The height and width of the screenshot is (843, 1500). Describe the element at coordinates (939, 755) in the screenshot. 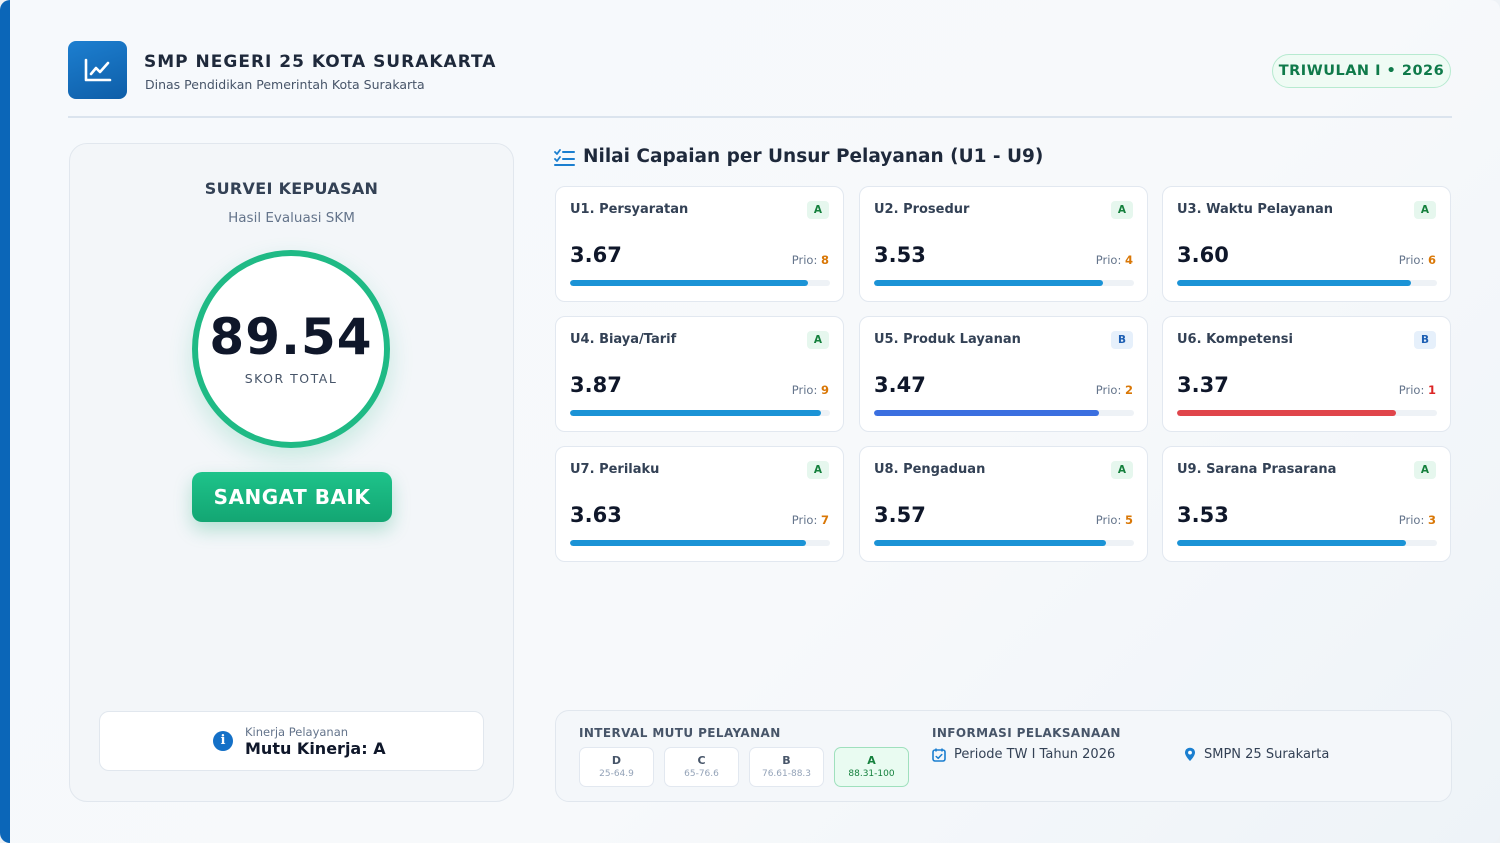

I see `calendar-check-icon` at that location.